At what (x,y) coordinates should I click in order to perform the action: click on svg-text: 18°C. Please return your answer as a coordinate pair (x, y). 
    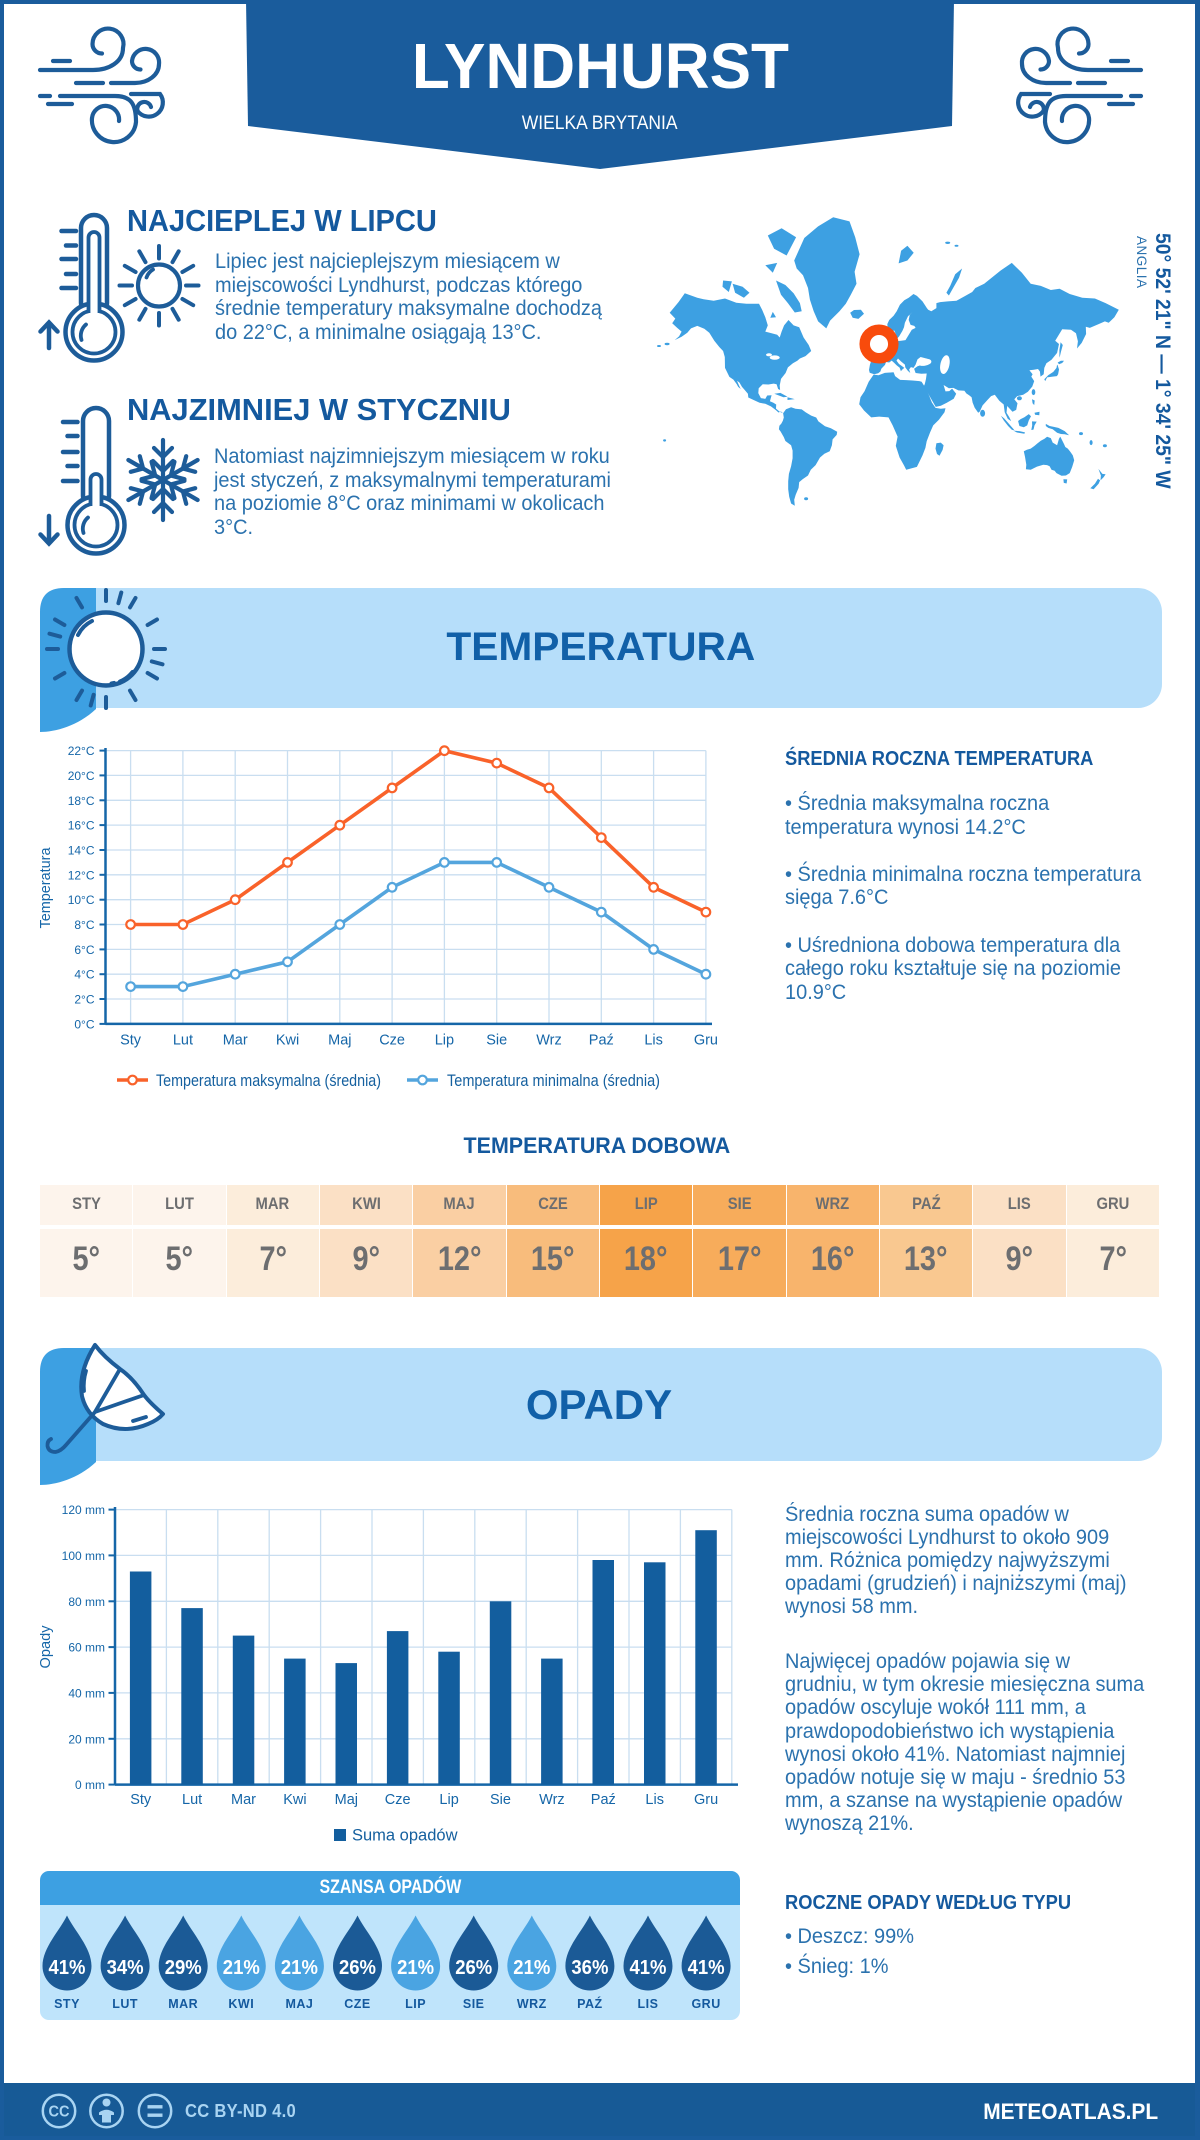
    Looking at the image, I should click on (81, 801).